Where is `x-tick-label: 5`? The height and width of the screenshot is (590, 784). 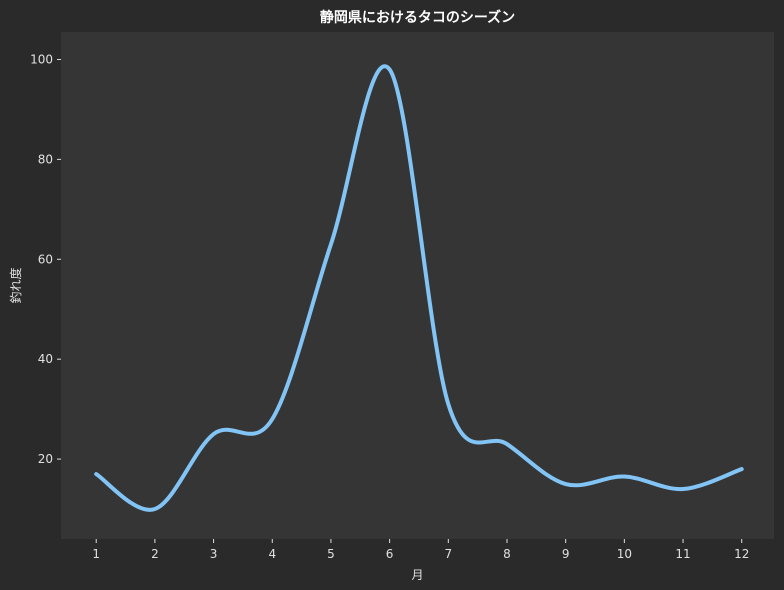
x-tick-label: 5 is located at coordinates (331, 554).